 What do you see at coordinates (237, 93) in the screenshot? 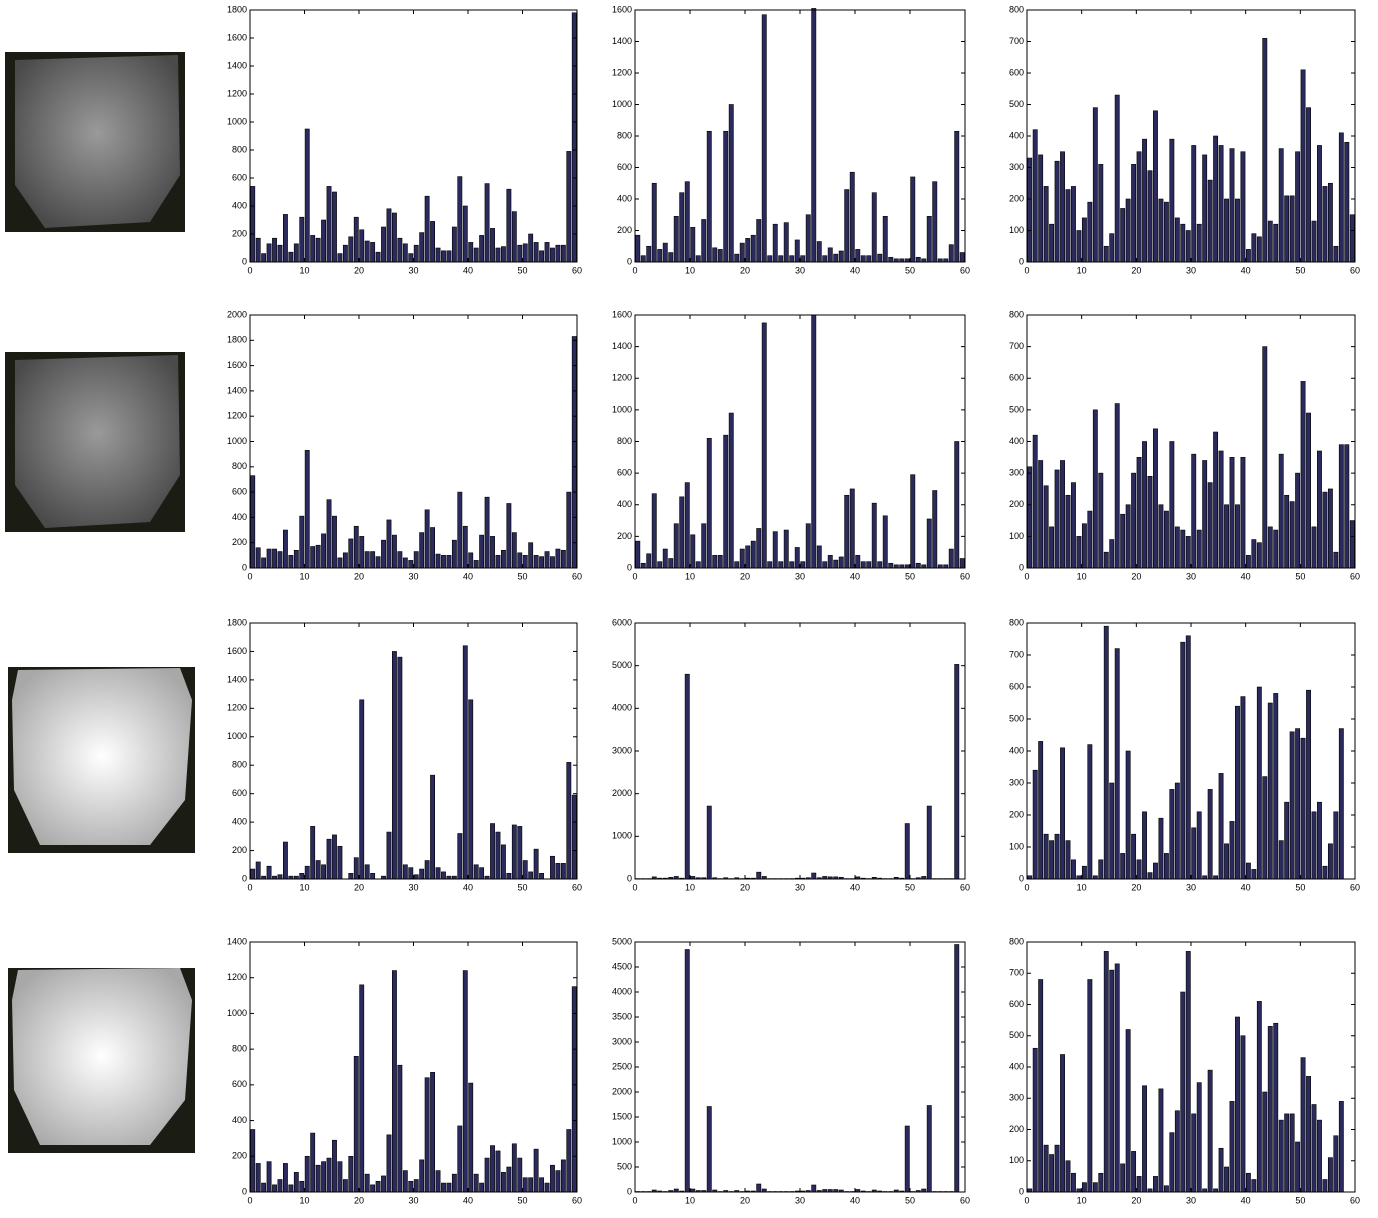
I see `y-tick-label: 1200` at bounding box center [237, 93].